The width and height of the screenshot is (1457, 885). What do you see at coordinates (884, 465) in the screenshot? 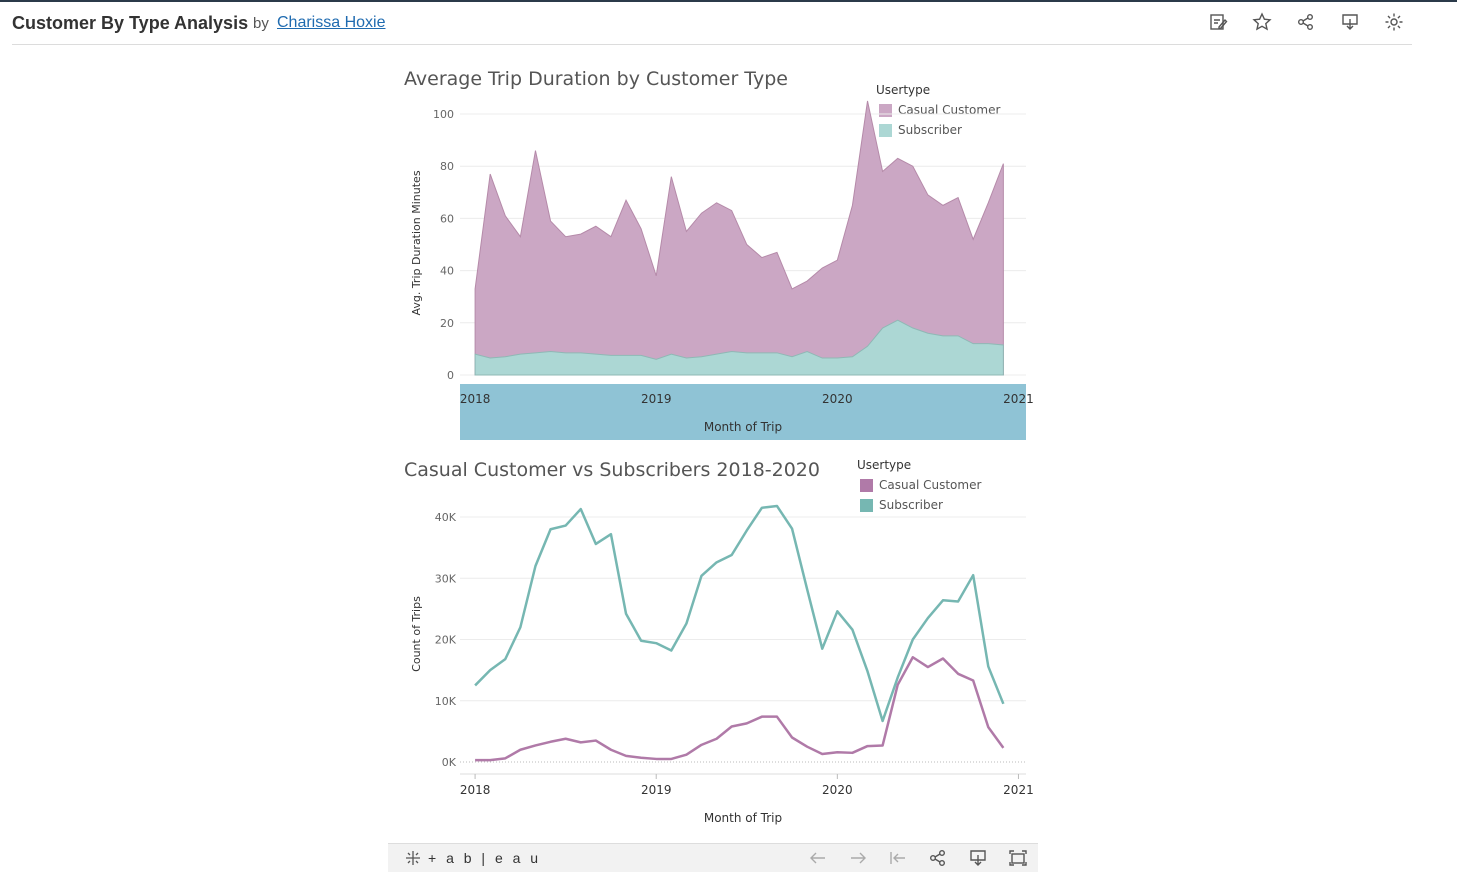
I see `chart2-legend-title: Usertype` at bounding box center [884, 465].